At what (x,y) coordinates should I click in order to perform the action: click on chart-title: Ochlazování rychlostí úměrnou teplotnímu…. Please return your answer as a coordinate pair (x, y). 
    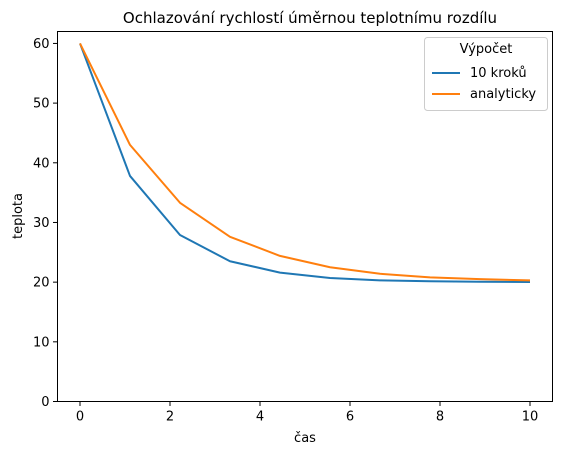
    Looking at the image, I should click on (310, 18).